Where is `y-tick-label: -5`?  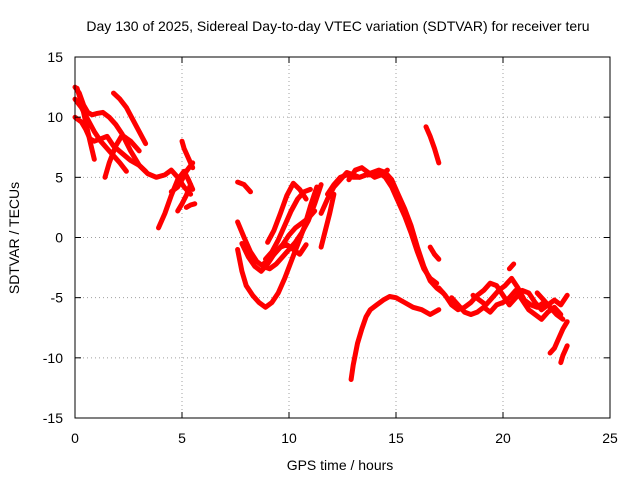 y-tick-label: -5 is located at coordinates (57, 298).